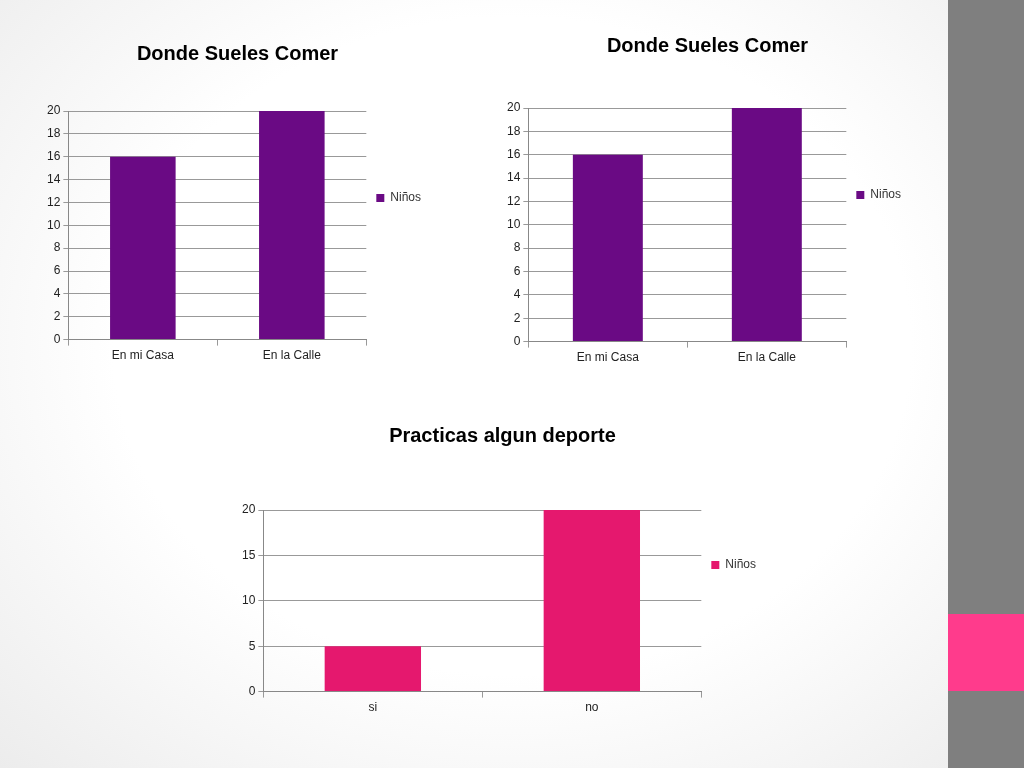 The image size is (1024, 768). I want to click on x-tick-label: si, so click(373, 707).